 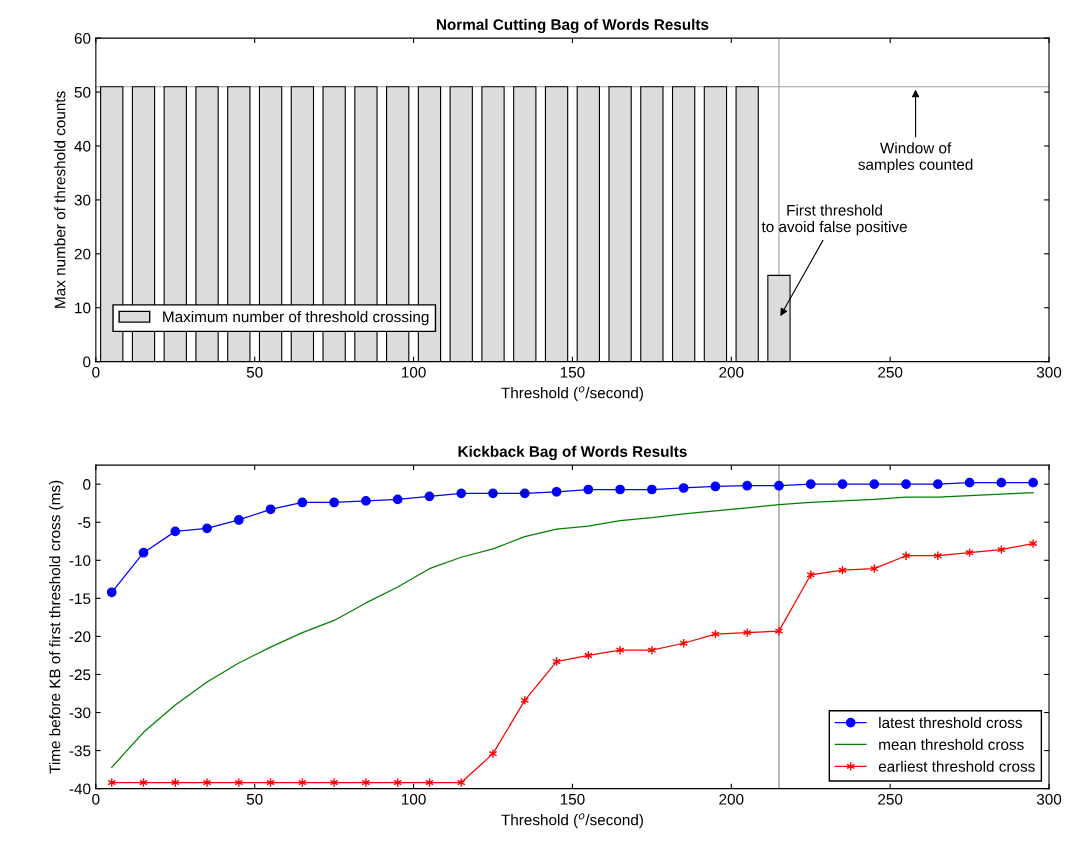 What do you see at coordinates (950, 722) in the screenshot?
I see `legend-label: latest threshold cross` at bounding box center [950, 722].